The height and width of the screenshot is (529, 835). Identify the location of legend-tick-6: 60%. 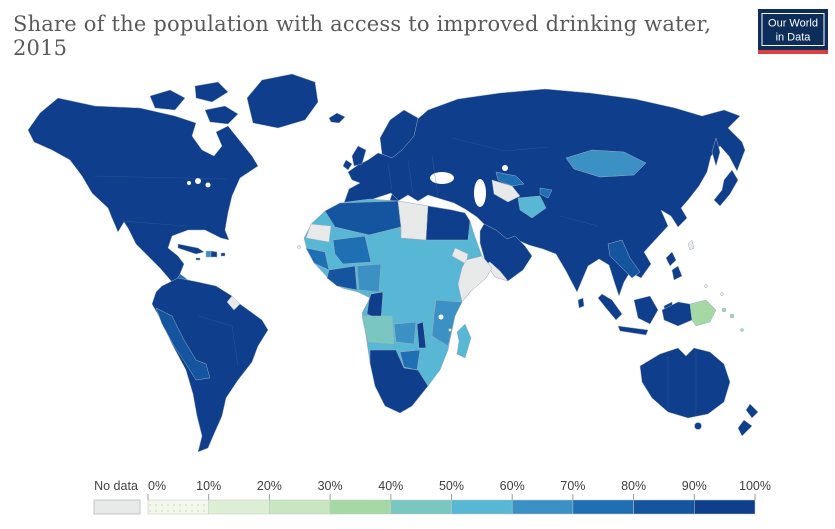
(512, 486).